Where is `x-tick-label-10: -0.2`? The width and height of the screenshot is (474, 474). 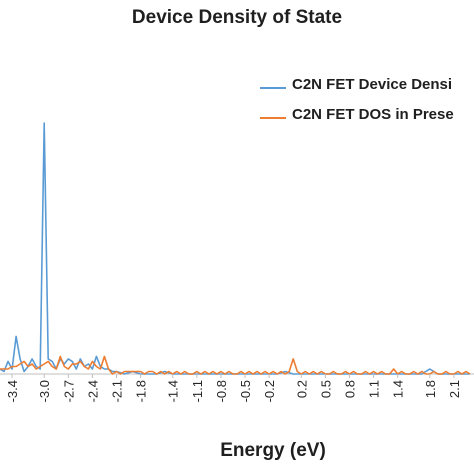
x-tick-label-10: -0.2 is located at coordinates (269, 391).